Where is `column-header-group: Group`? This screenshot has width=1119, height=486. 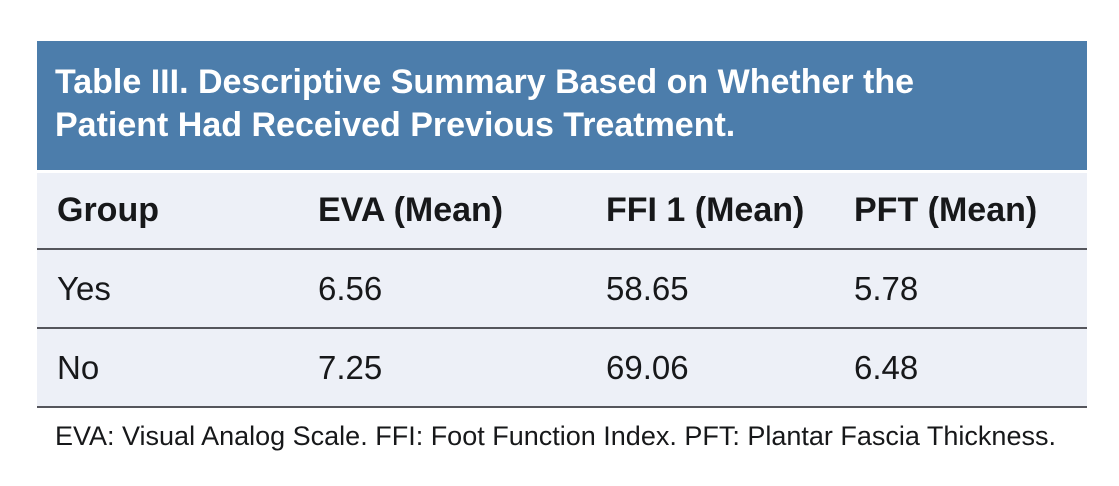 column-header-group: Group is located at coordinates (167, 211).